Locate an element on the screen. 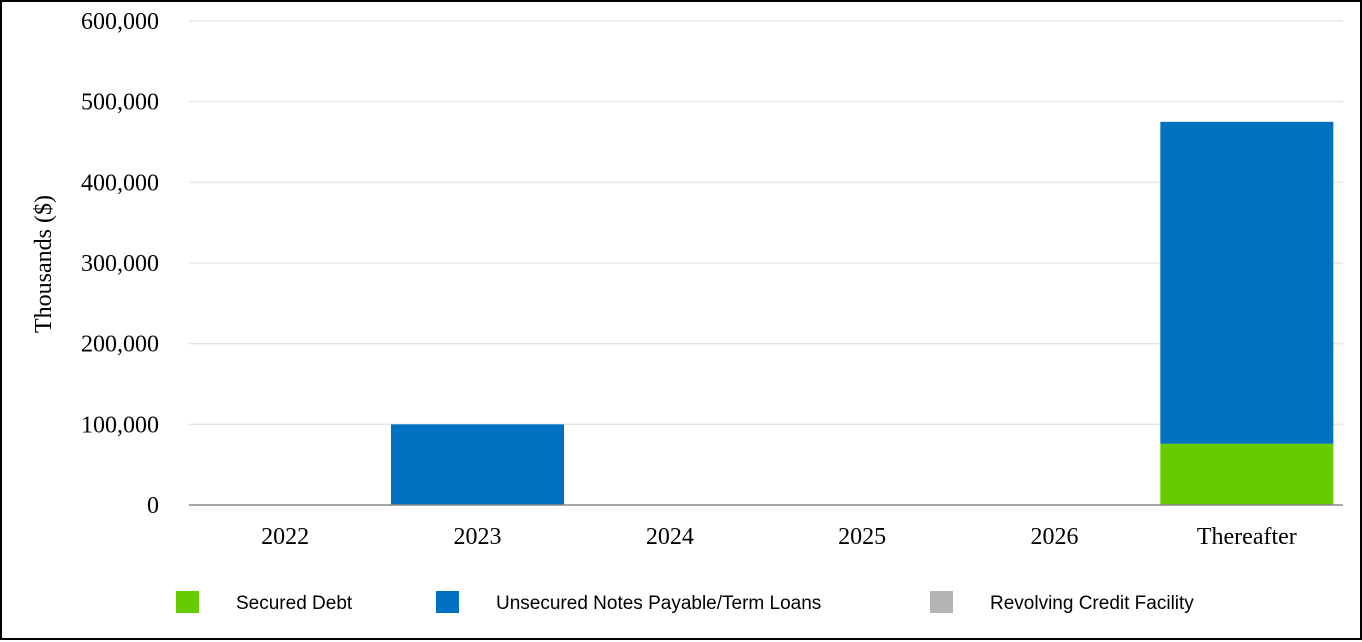  legend-item: Revolving Credit Facility is located at coordinates (1062, 602).